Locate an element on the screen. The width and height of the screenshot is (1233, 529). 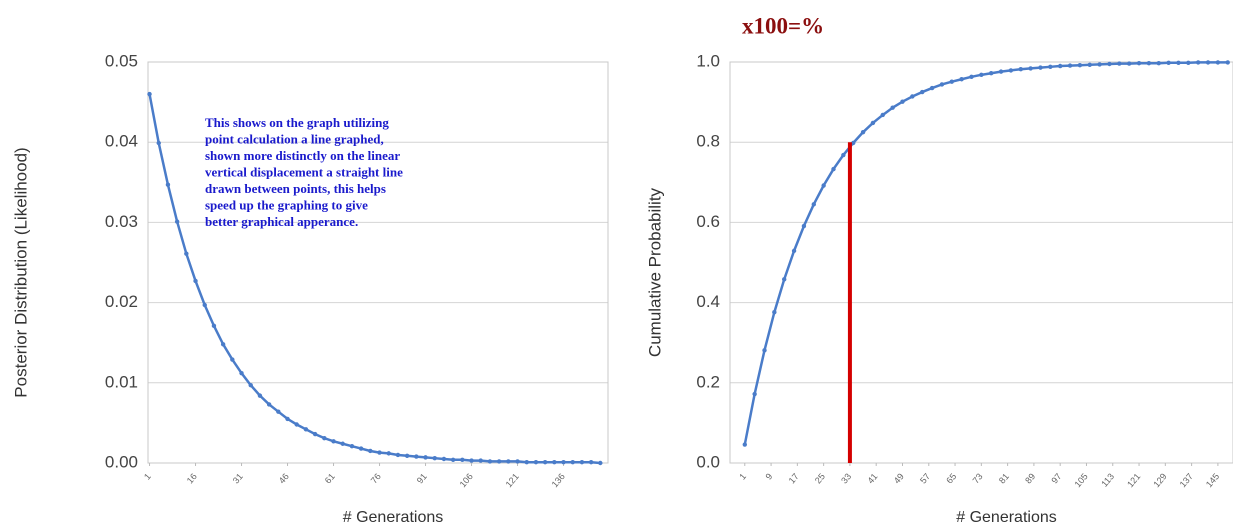
y-axis-label: Posterior Distribution (Likelihood) is located at coordinates (20, 272).